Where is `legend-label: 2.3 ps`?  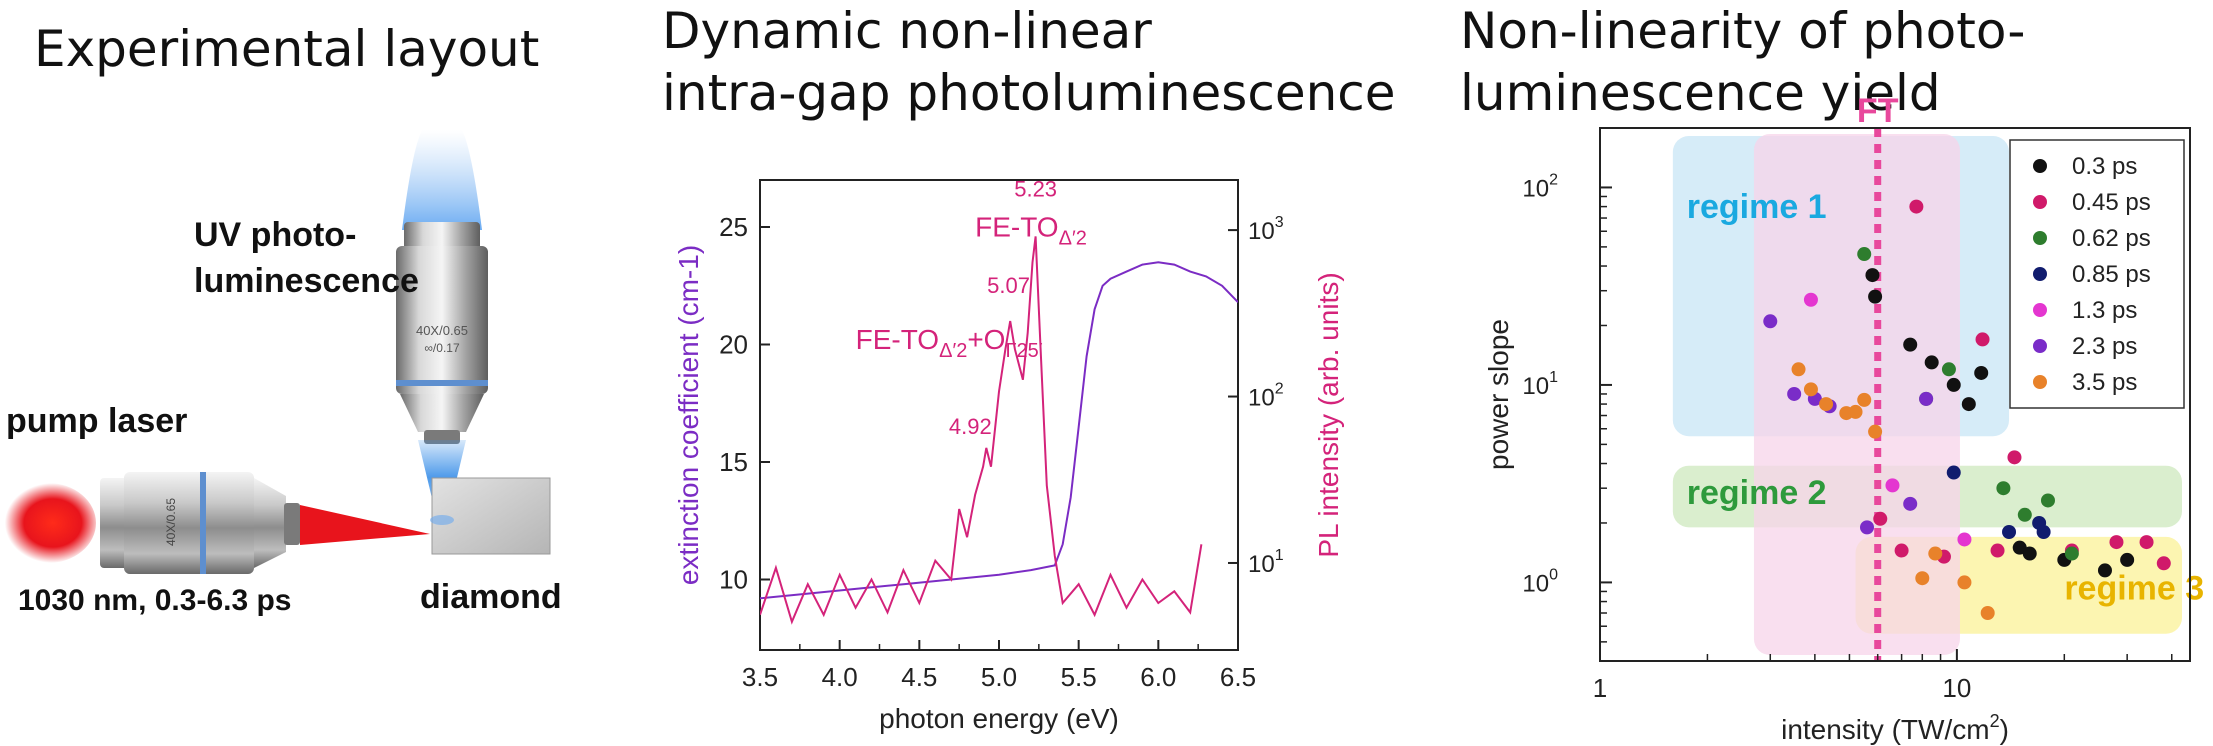
legend-label: 2.3 ps is located at coordinates (2104, 346).